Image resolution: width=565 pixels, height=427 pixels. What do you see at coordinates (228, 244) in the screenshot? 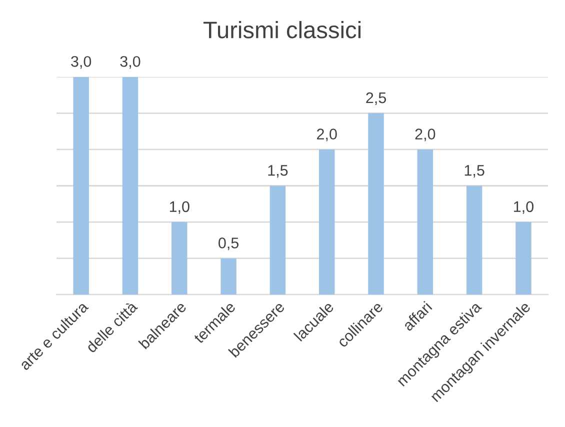
I see `data-label: 0,5` at bounding box center [228, 244].